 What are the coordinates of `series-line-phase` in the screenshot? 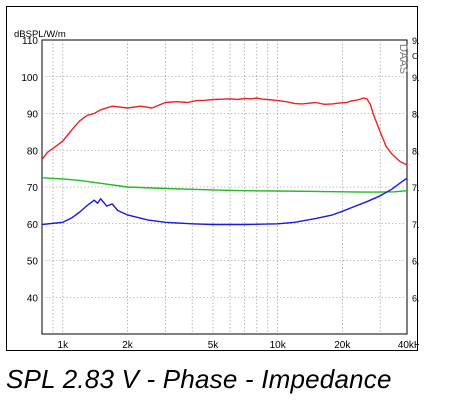 It's located at (224, 185).